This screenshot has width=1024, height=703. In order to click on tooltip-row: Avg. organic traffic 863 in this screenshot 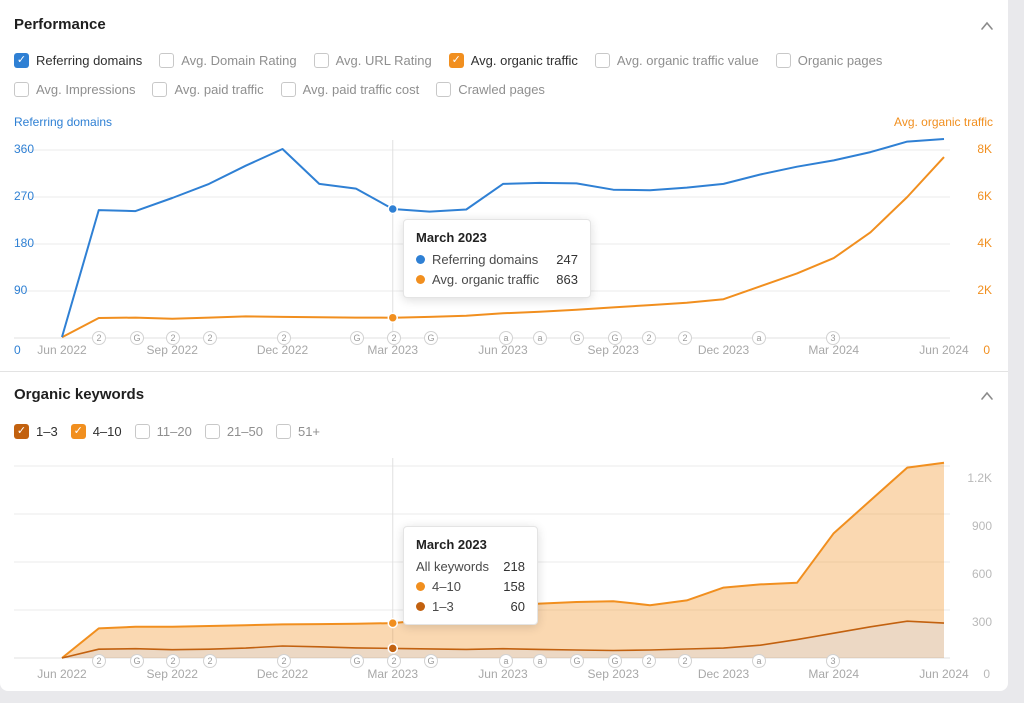, I will do `click(497, 279)`.